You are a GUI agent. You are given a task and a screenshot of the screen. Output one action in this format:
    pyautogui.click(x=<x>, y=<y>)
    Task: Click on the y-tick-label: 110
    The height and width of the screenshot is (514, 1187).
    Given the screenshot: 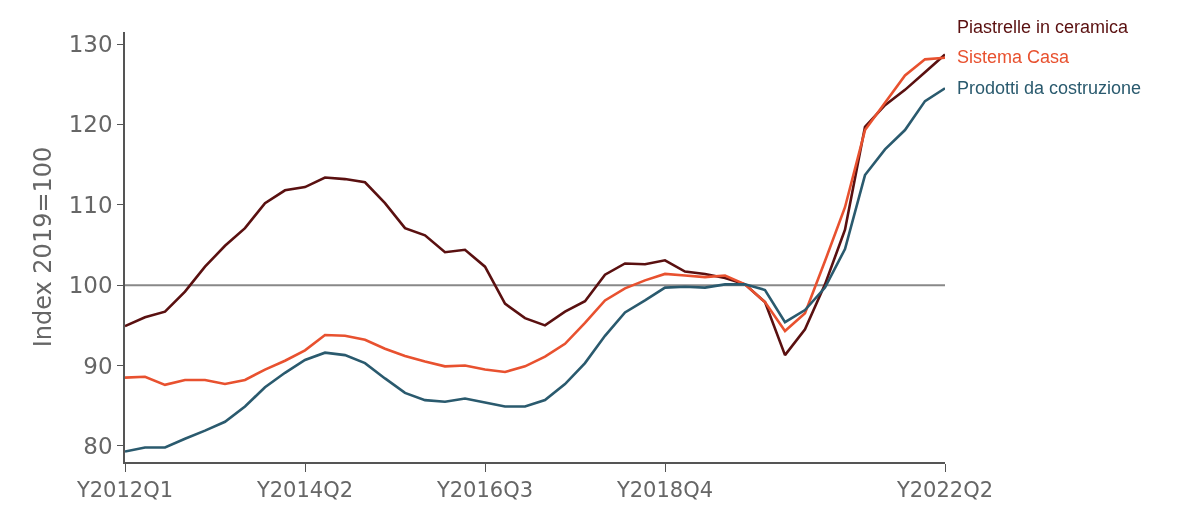 What is the action you would take?
    pyautogui.click(x=90, y=204)
    